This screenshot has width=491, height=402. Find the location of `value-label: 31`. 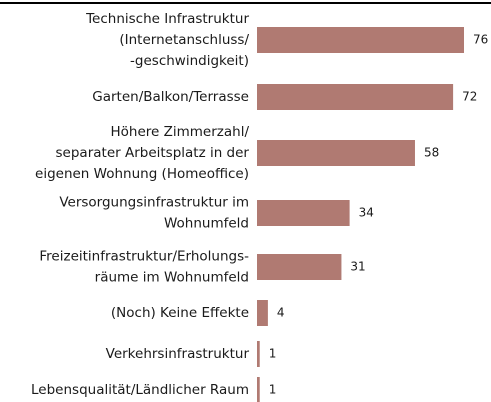

value-label: 31 is located at coordinates (357, 267).